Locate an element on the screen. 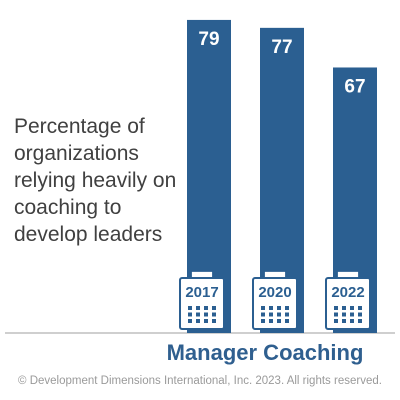 Image resolution: width=400 pixels, height=400 pixels. category-label: 2022 is located at coordinates (347, 292).